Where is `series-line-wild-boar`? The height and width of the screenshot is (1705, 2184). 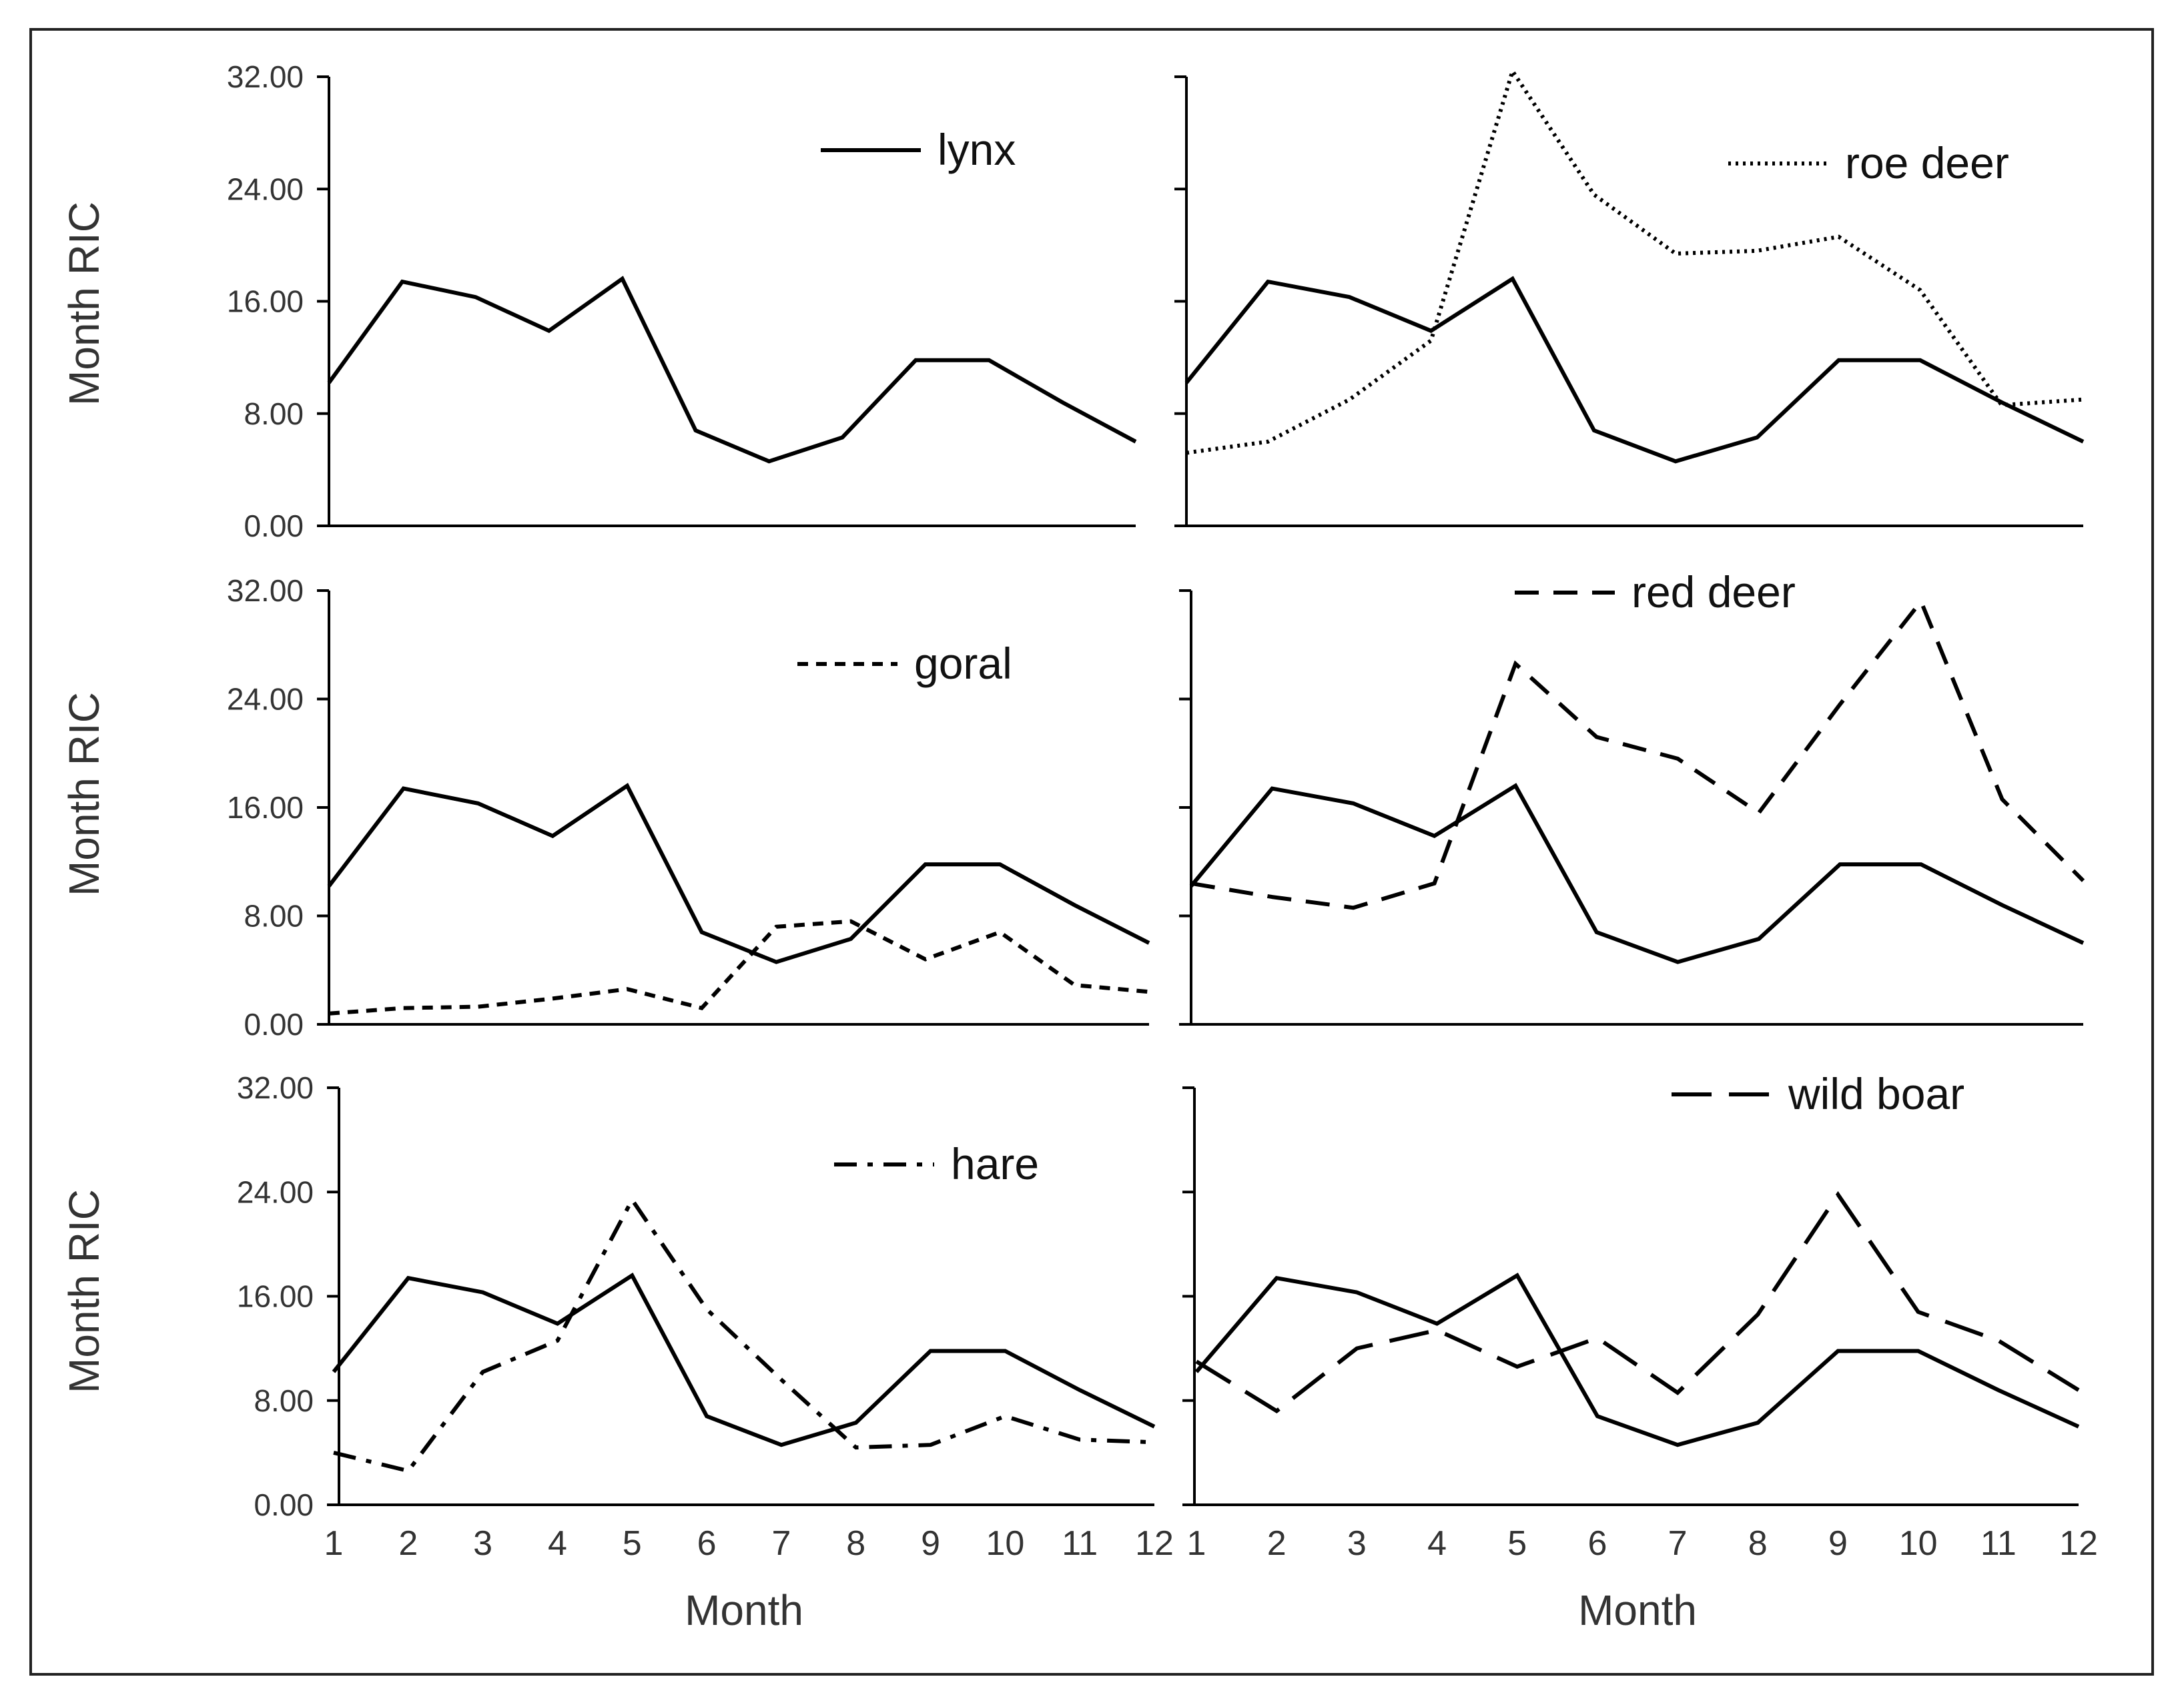 series-line-wild-boar is located at coordinates (1637, 1302).